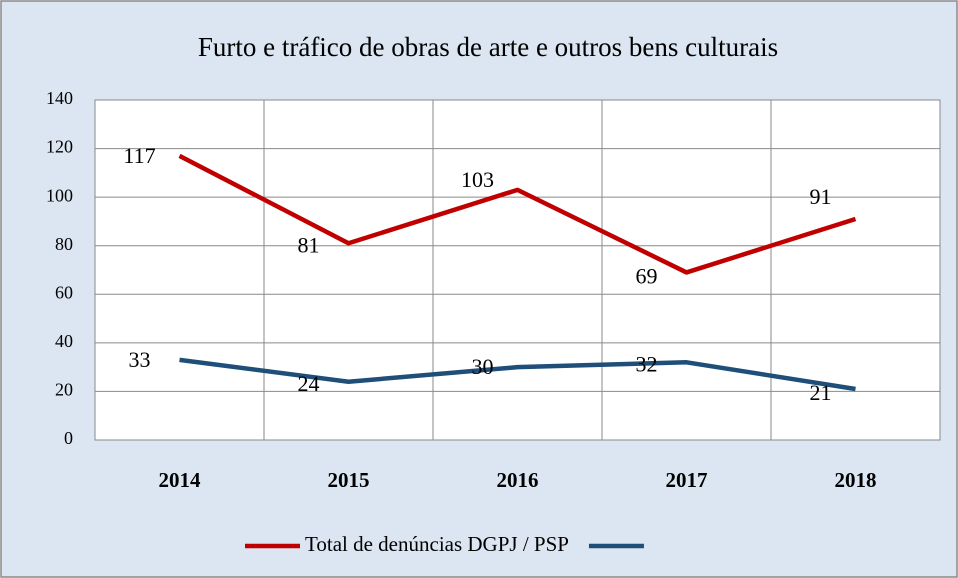 The width and height of the screenshot is (958, 578). Describe the element at coordinates (59, 195) in the screenshot. I see `y-tick-label: 100` at that location.